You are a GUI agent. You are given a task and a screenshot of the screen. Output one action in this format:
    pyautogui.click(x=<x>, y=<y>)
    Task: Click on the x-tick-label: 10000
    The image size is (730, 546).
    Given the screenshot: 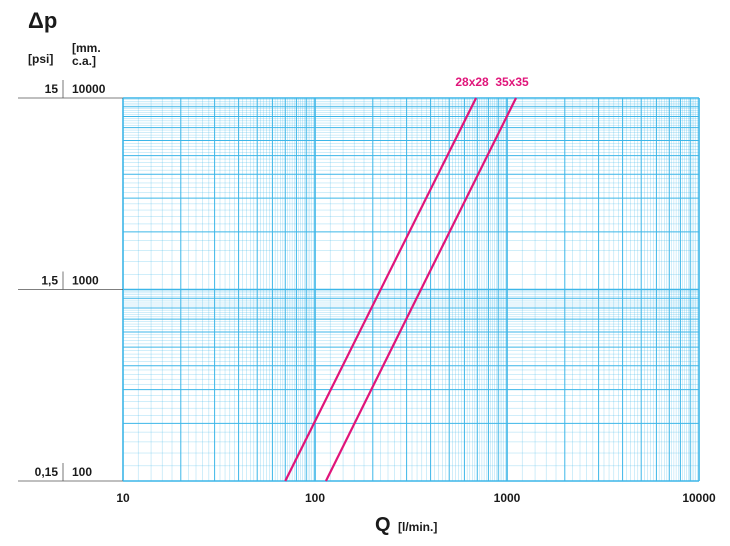 What is the action you would take?
    pyautogui.click(x=699, y=498)
    